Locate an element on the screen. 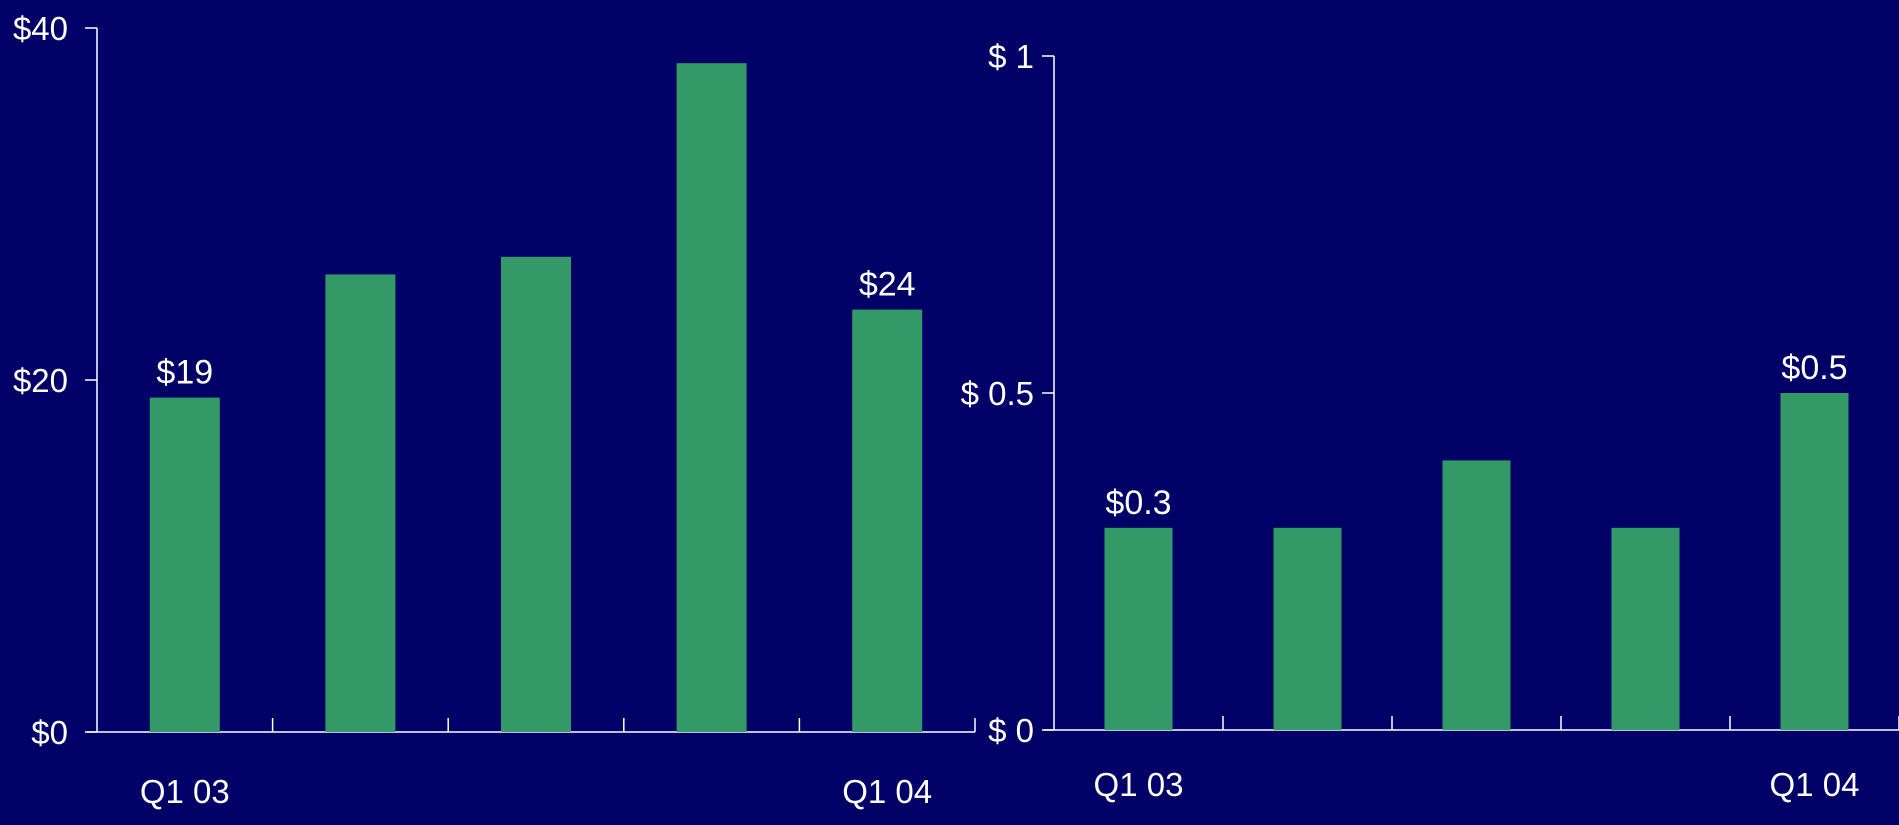  y-tick-label: $ 0 is located at coordinates (1011, 730).